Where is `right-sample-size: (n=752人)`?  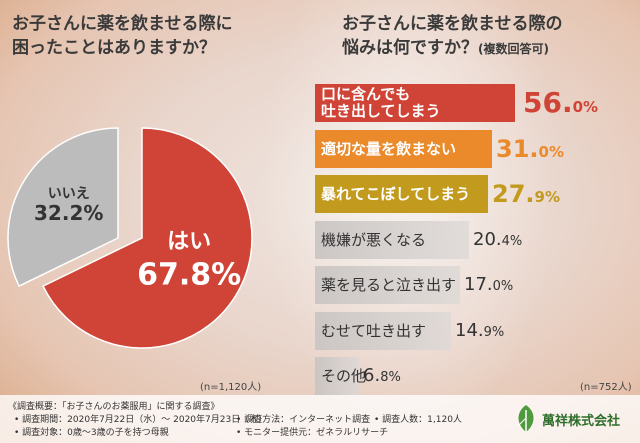
right-sample-size: (n=752人) is located at coordinates (606, 387).